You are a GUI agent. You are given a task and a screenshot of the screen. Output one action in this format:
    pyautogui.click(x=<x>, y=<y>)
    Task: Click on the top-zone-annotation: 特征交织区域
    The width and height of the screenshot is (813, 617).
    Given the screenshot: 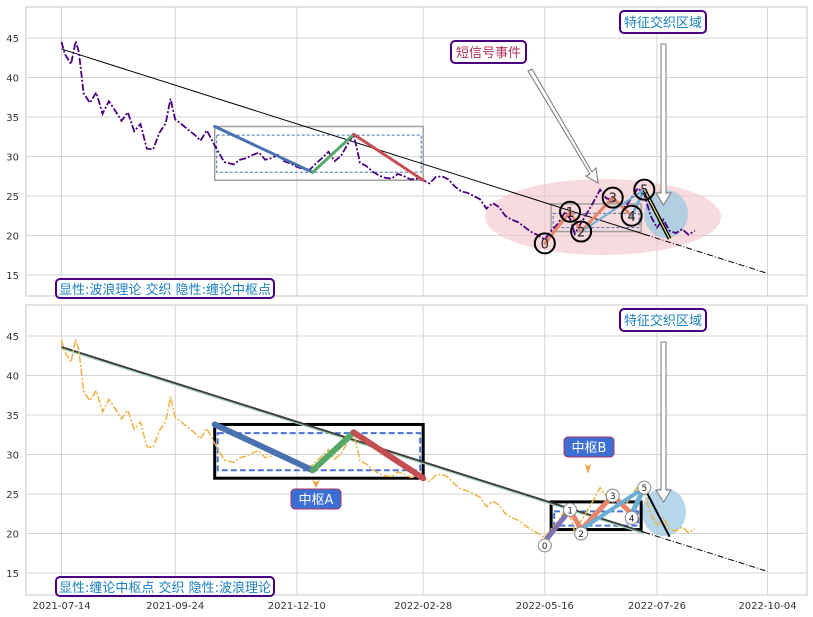 What is the action you would take?
    pyautogui.click(x=663, y=108)
    